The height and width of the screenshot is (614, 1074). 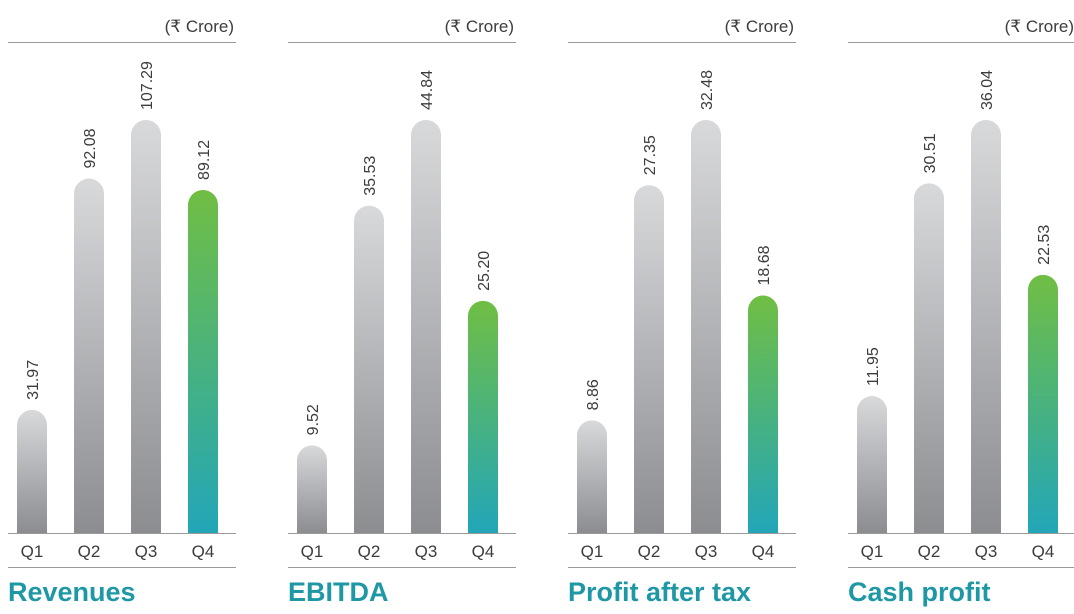 What do you see at coordinates (204, 160) in the screenshot?
I see `value-label: 89.12` at bounding box center [204, 160].